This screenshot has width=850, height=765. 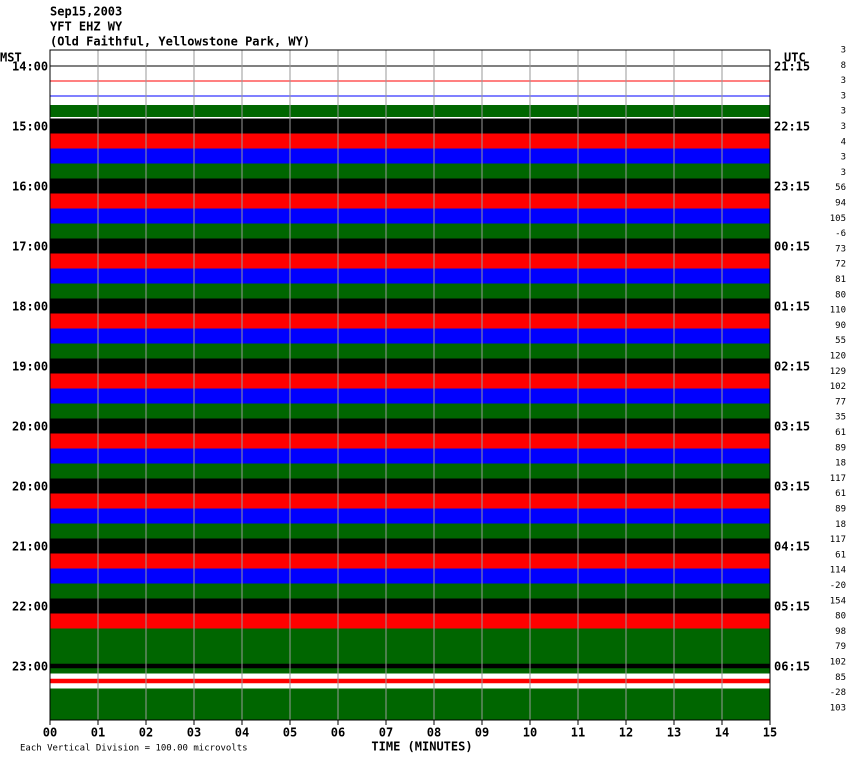 What do you see at coordinates (838, 219) in the screenshot?
I see `row-value: 105` at bounding box center [838, 219].